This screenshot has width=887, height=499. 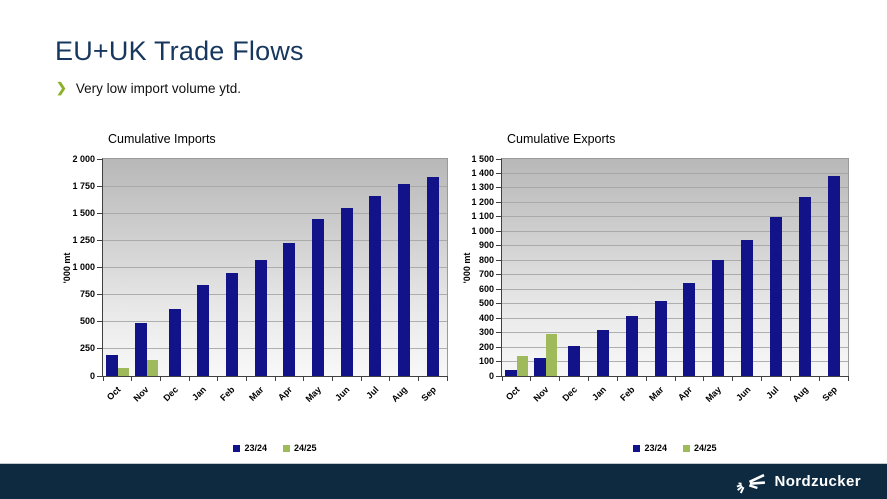 What do you see at coordinates (486, 274) in the screenshot?
I see `y-tick-label: 700` at bounding box center [486, 274].